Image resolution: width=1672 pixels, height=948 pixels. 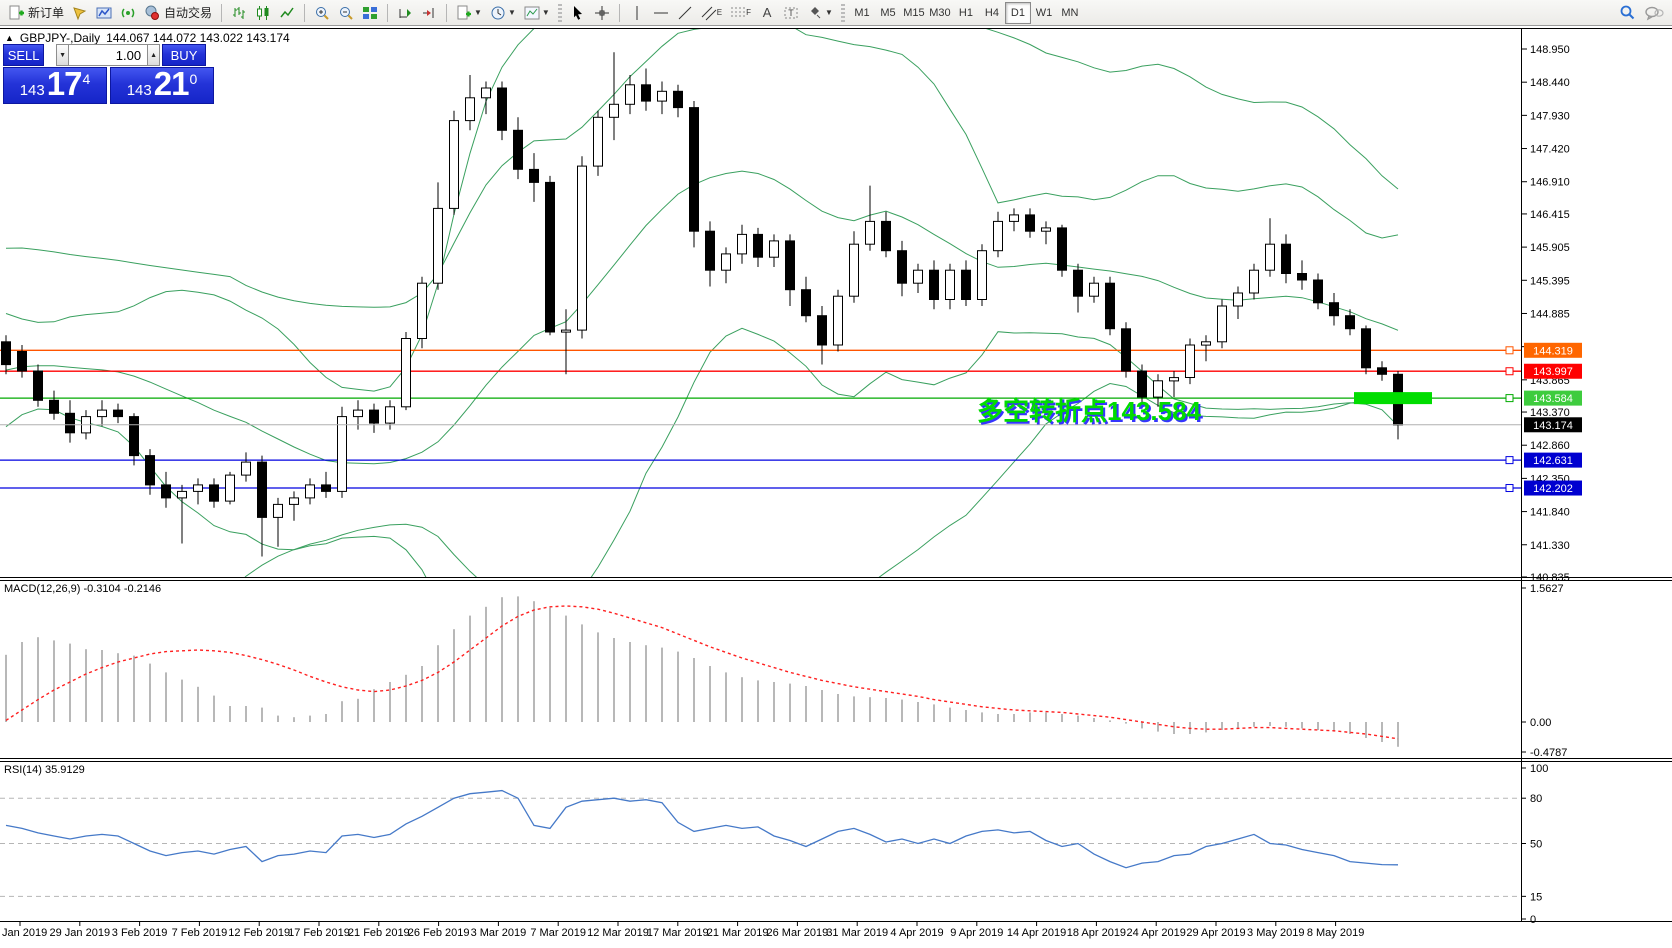 I want to click on text-label-tool-button: T, so click(x=791, y=13).